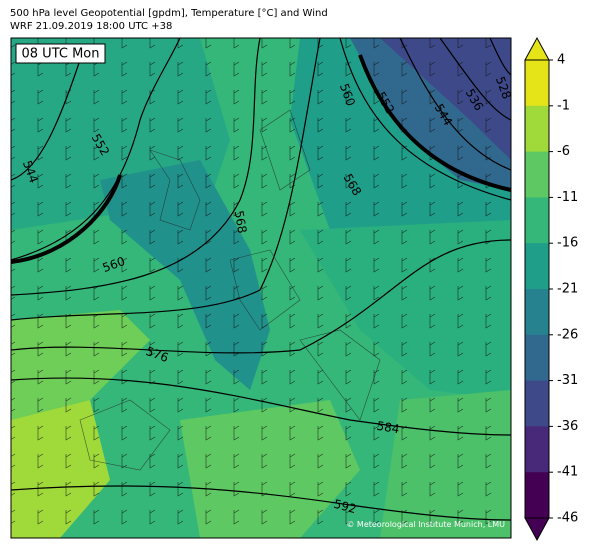  Describe the element at coordinates (567, 472) in the screenshot. I see `colorbar-tick-label: -41` at that location.